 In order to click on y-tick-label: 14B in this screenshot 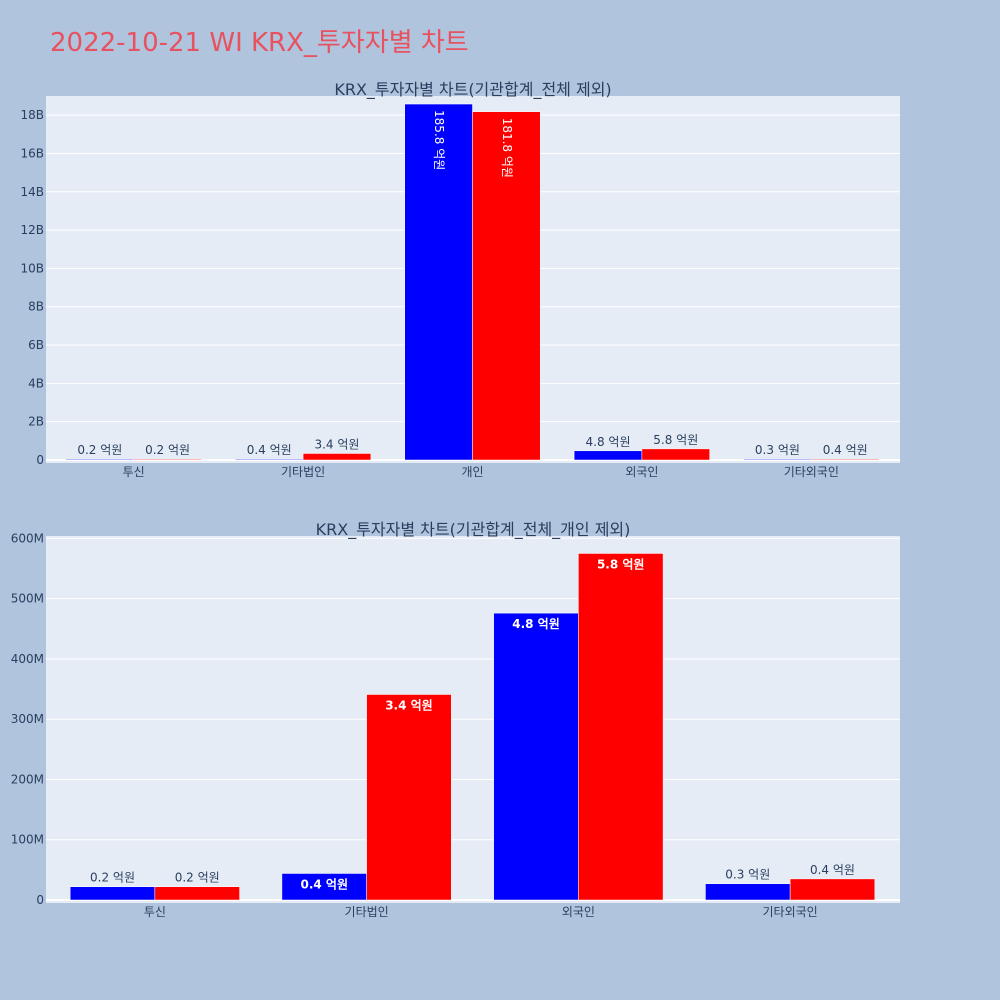, I will do `click(32, 192)`.